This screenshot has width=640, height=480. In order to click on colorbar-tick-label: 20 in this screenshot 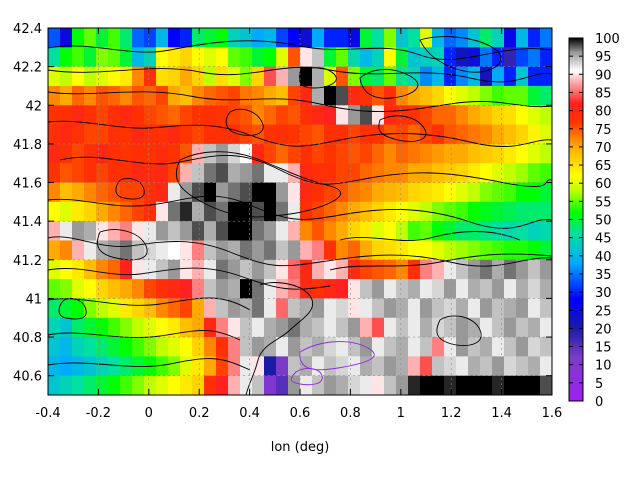, I will do `click(603, 329)`.